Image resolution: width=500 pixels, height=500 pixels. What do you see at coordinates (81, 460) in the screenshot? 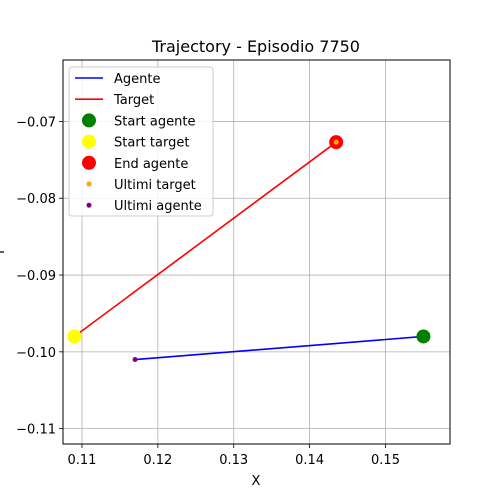
I see `x-tick-label: 0.11` at bounding box center [81, 460].